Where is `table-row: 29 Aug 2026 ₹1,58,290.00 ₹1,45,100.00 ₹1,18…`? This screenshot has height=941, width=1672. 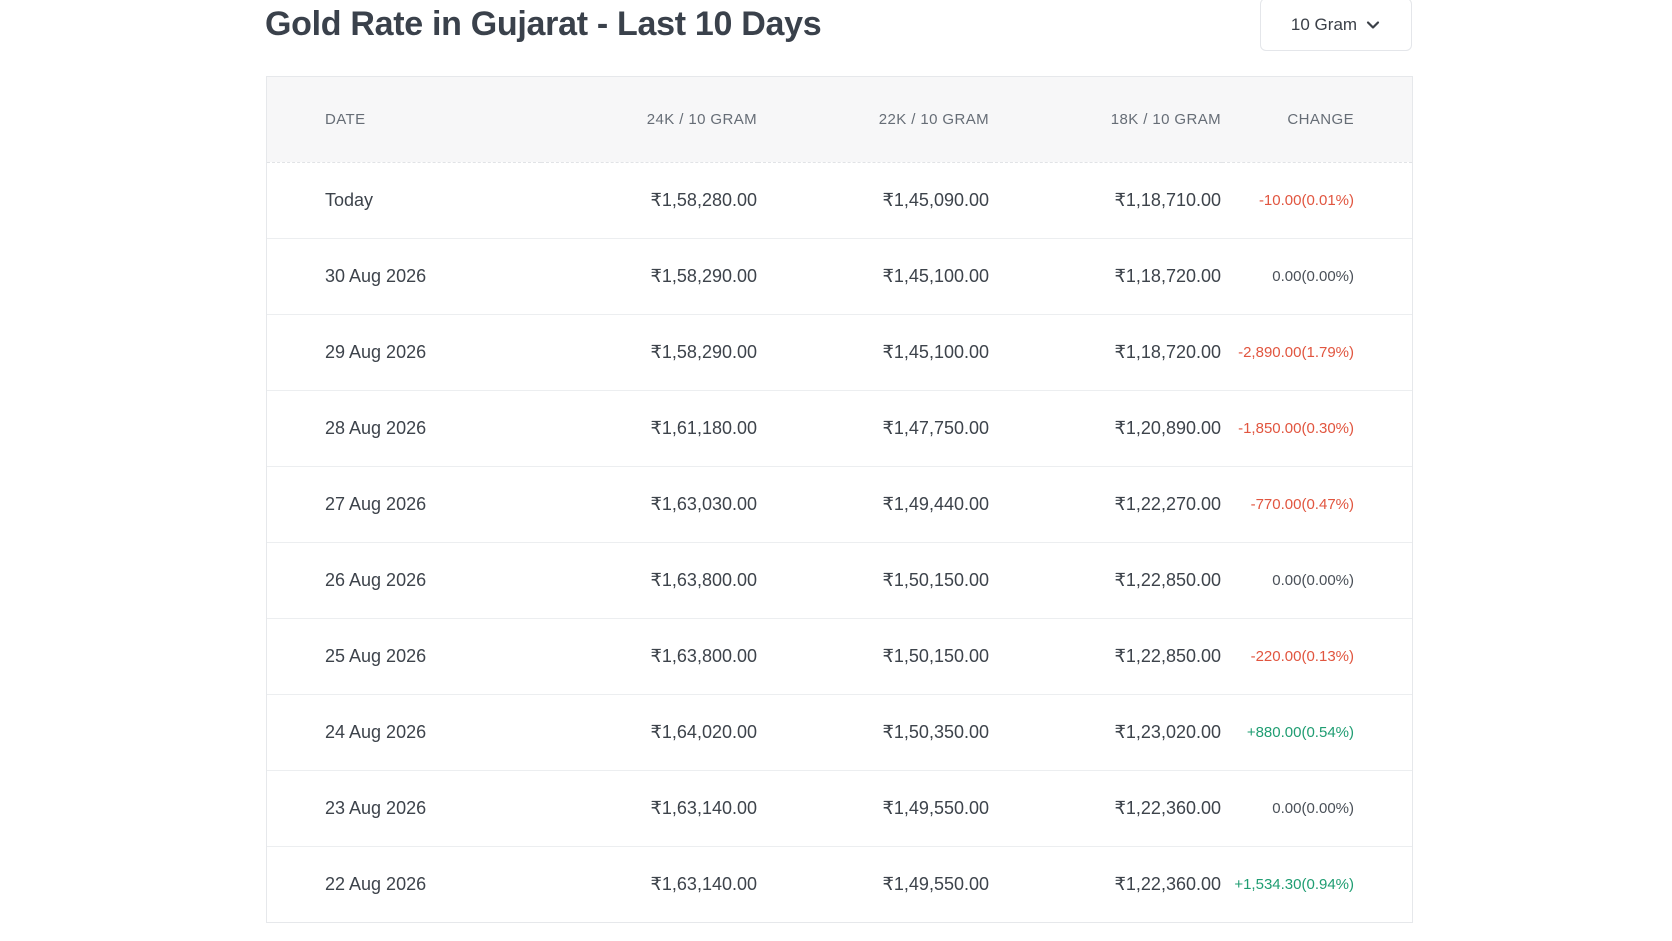 table-row: 29 Aug 2026 ₹1,58,290.00 ₹1,45,100.00 ₹1,18… is located at coordinates (839, 352).